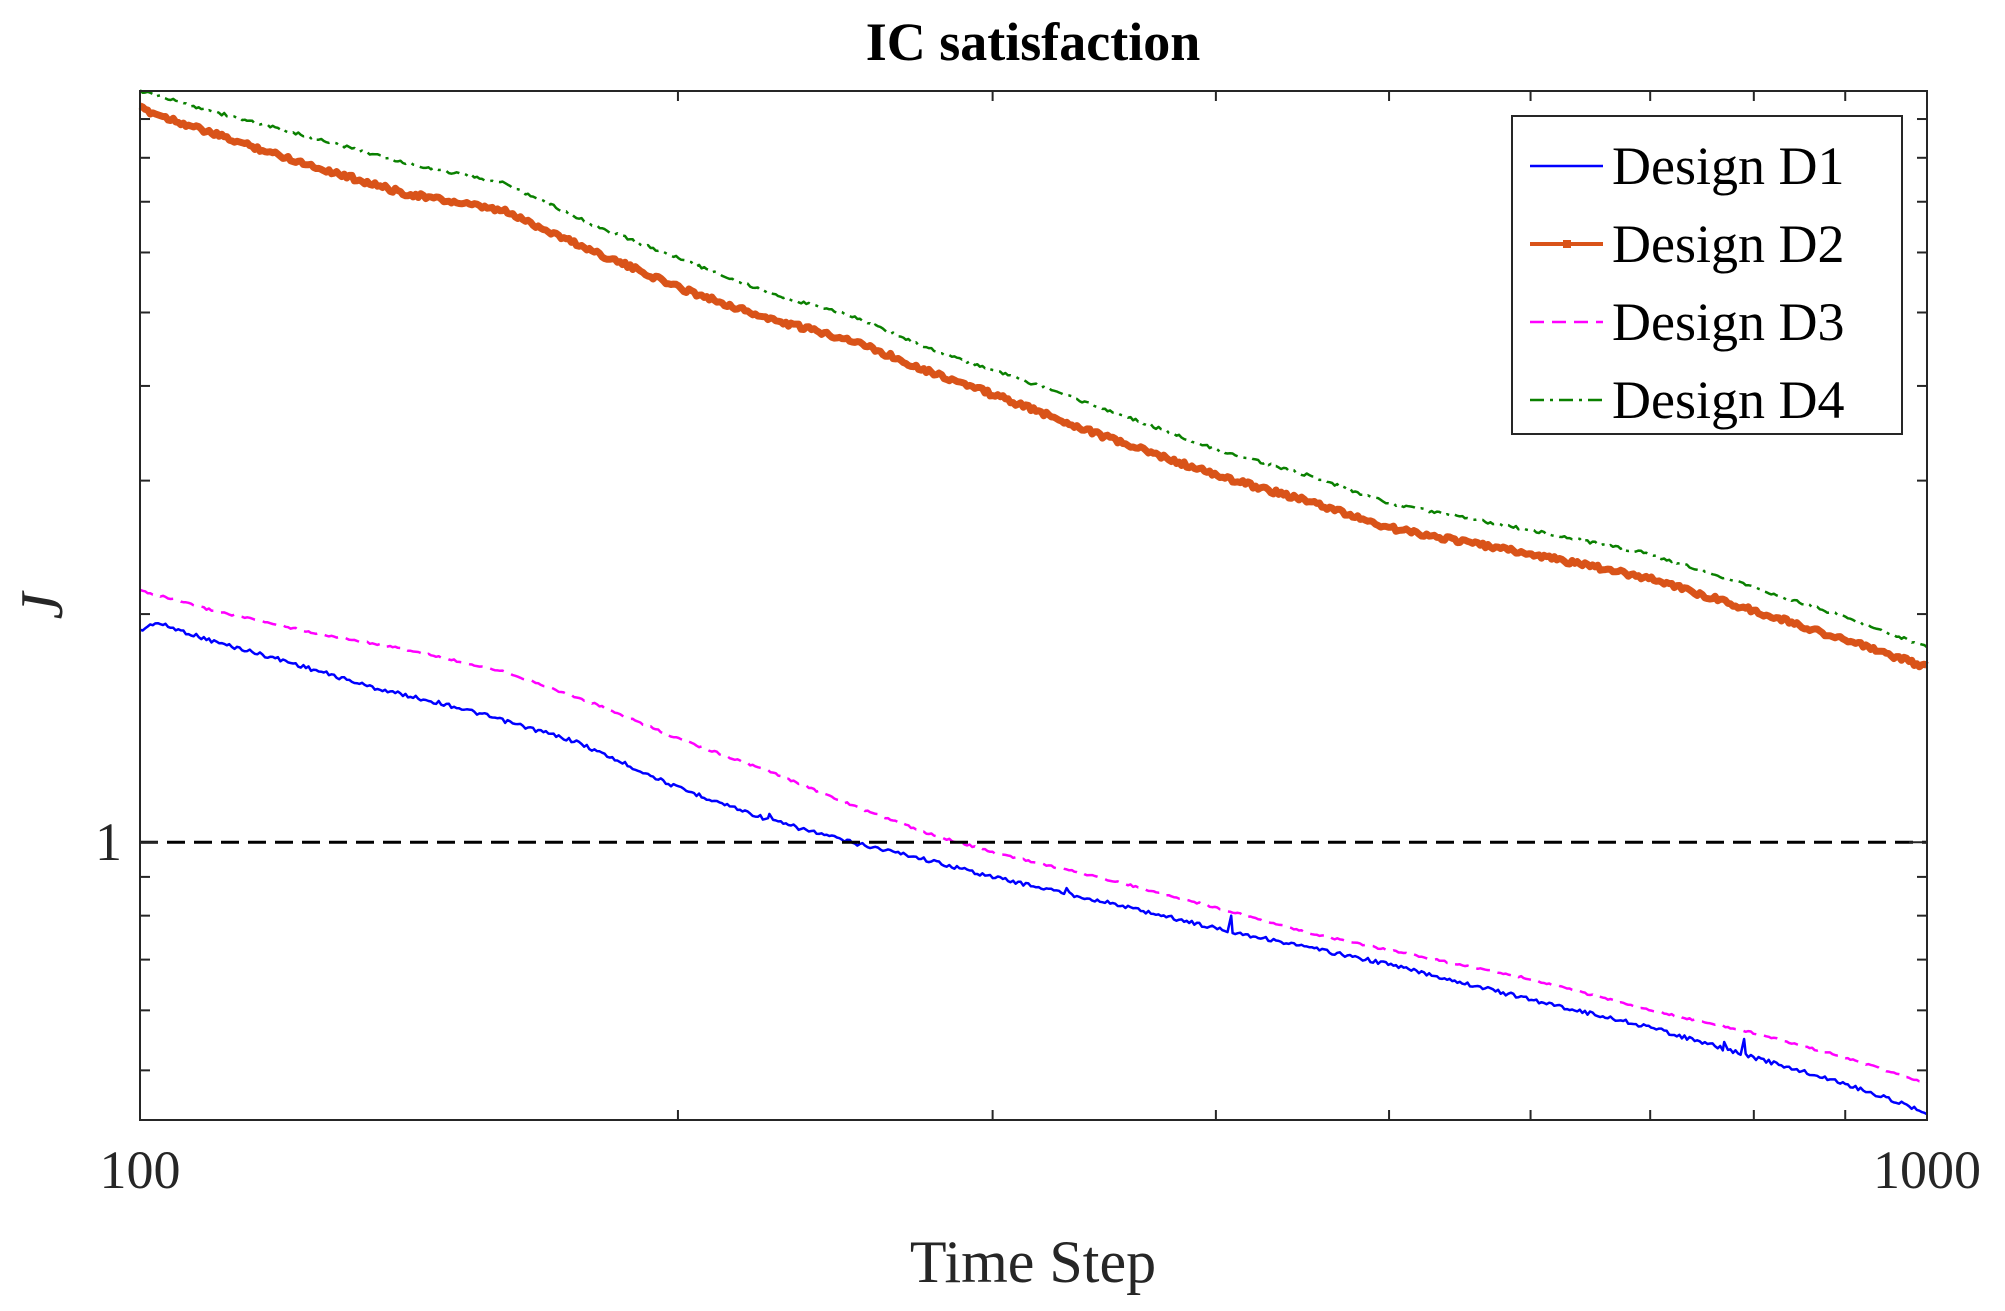 This screenshot has width=2005, height=1311. I want to click on legend-box, so click(1707, 275).